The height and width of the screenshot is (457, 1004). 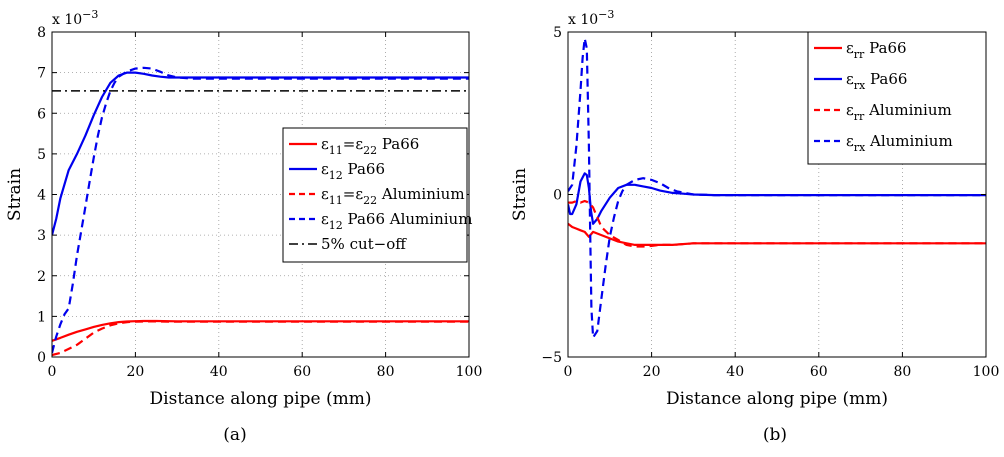 What do you see at coordinates (41, 277) in the screenshot?
I see `y-tick-label: 2` at bounding box center [41, 277].